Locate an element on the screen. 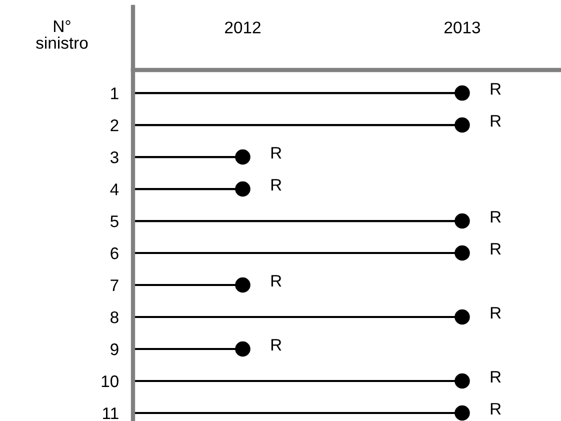 This screenshot has width=561, height=421. y-tick-label: 2 is located at coordinates (114, 125).